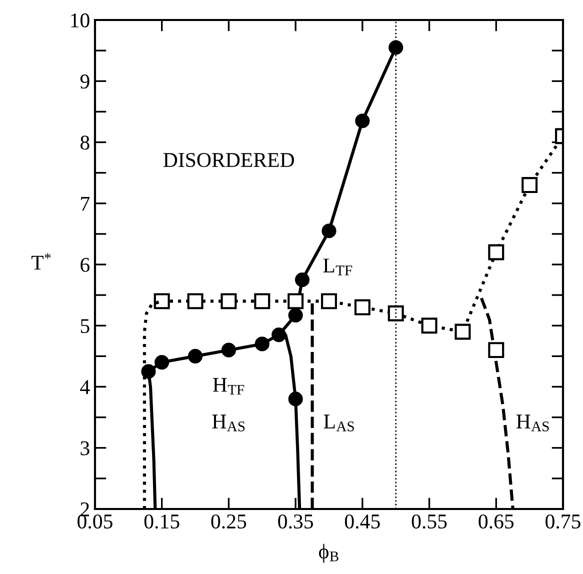 The image size is (583, 574). Describe the element at coordinates (228, 386) in the screenshot. I see `annotation: H$_{TF}$` at that location.